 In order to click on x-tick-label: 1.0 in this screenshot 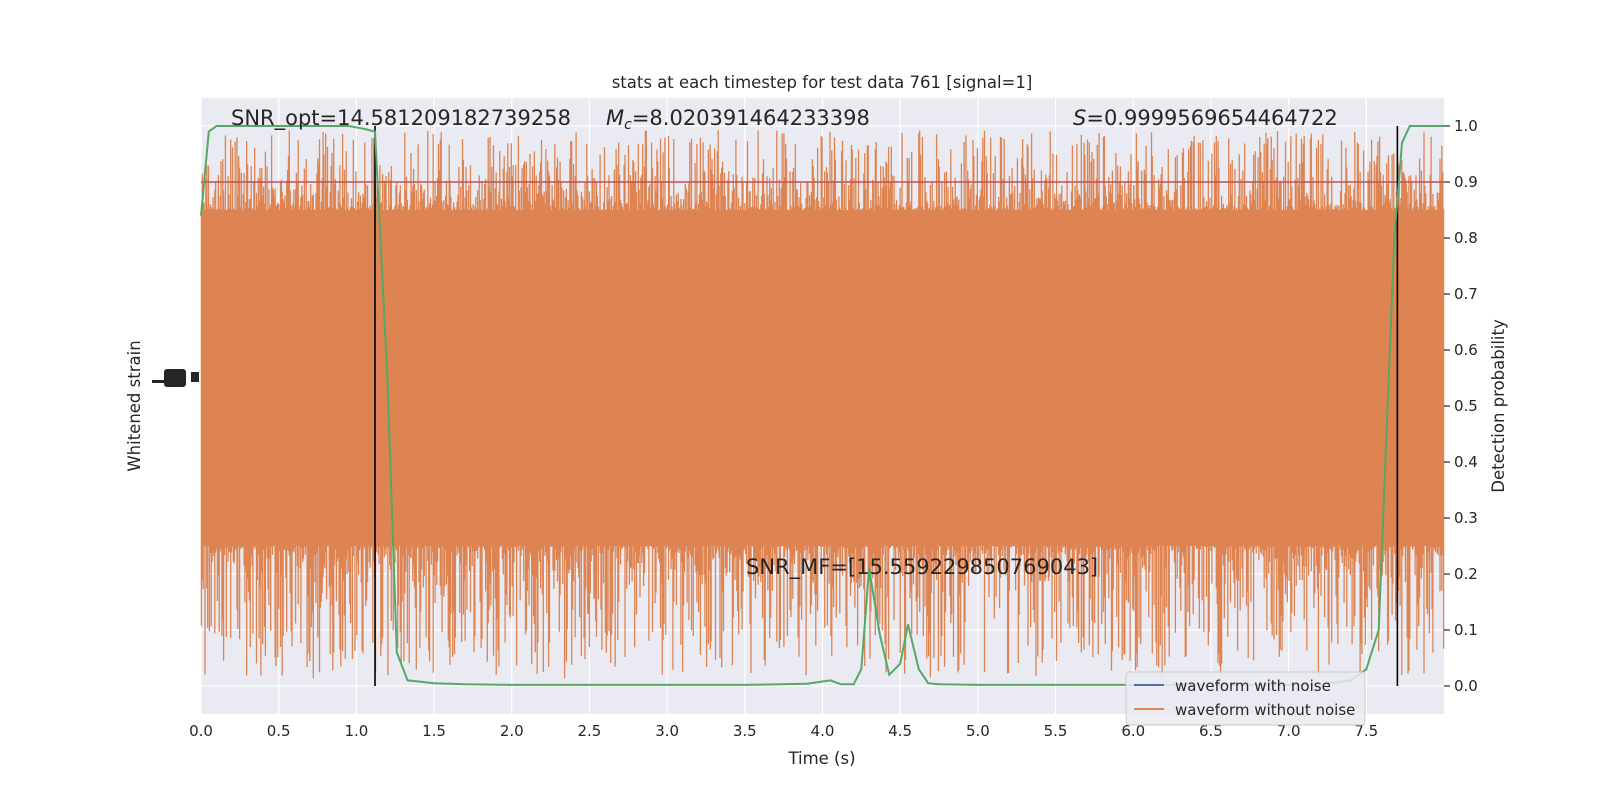, I will do `click(356, 731)`.